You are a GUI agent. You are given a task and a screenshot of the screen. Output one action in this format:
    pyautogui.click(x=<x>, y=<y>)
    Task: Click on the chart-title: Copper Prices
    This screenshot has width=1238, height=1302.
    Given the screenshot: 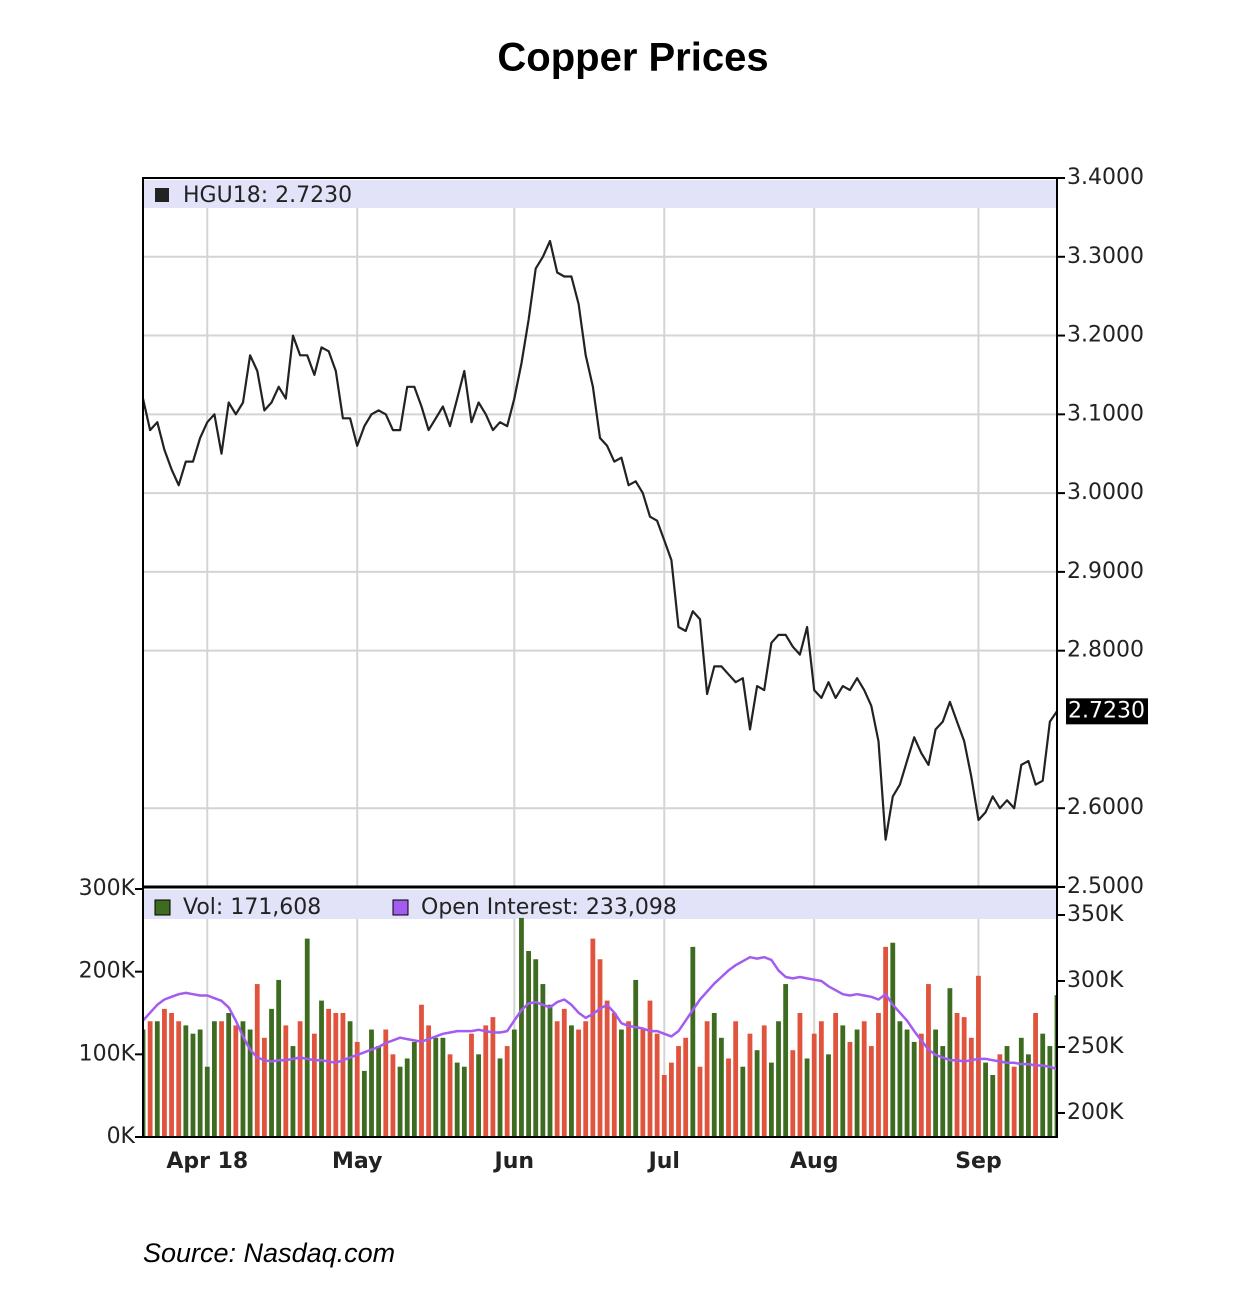 What is the action you would take?
    pyautogui.click(x=632, y=58)
    